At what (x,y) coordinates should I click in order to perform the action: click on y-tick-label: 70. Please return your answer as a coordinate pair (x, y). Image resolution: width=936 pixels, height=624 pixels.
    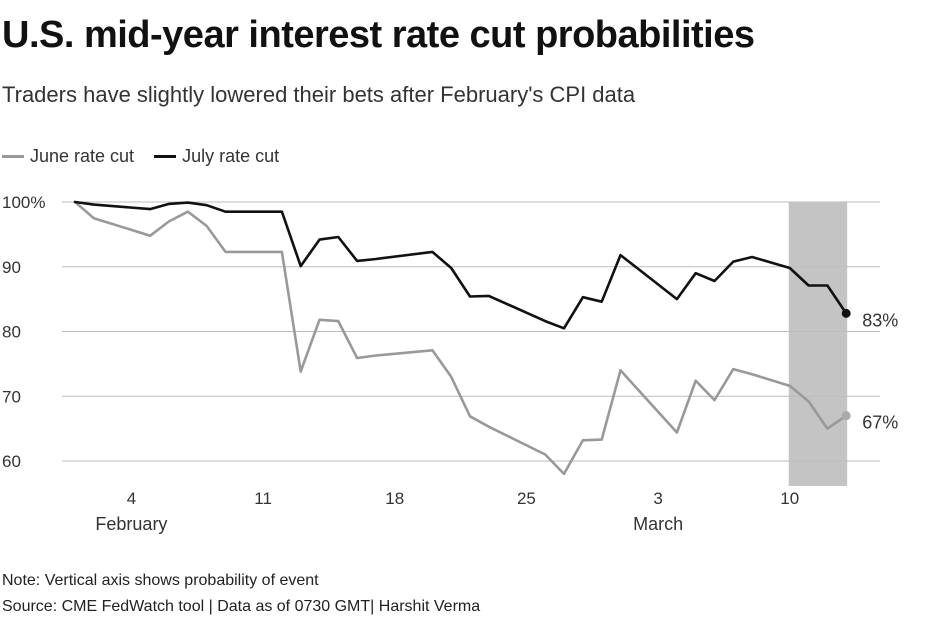
    Looking at the image, I should click on (11, 396).